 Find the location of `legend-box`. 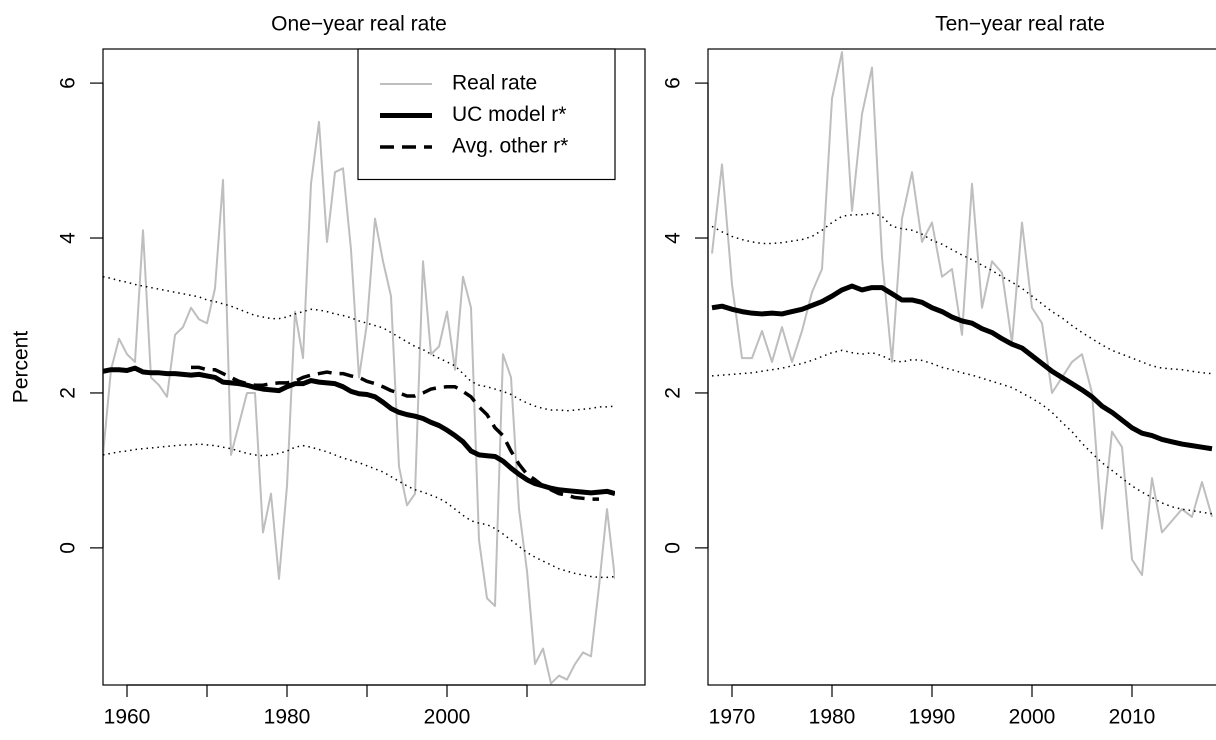

legend-box is located at coordinates (486, 114).